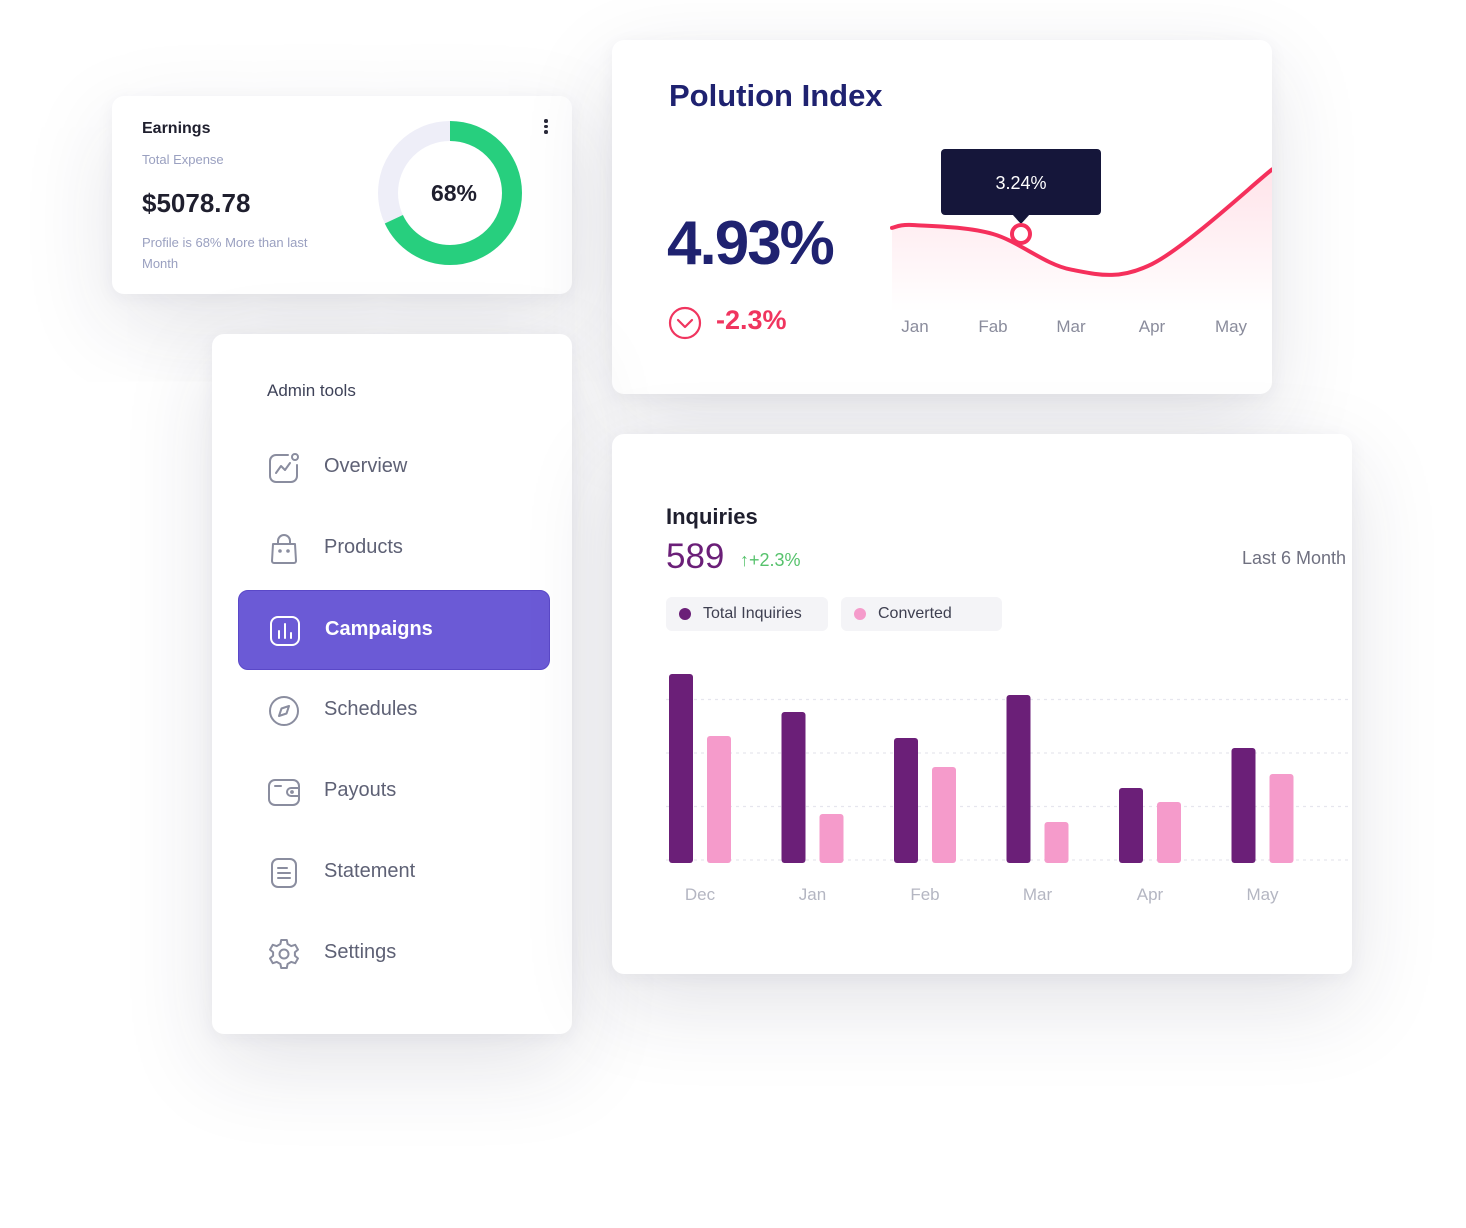 This screenshot has height=1228, width=1466. I want to click on value-tooltip: 3.24%, so click(1021, 186).